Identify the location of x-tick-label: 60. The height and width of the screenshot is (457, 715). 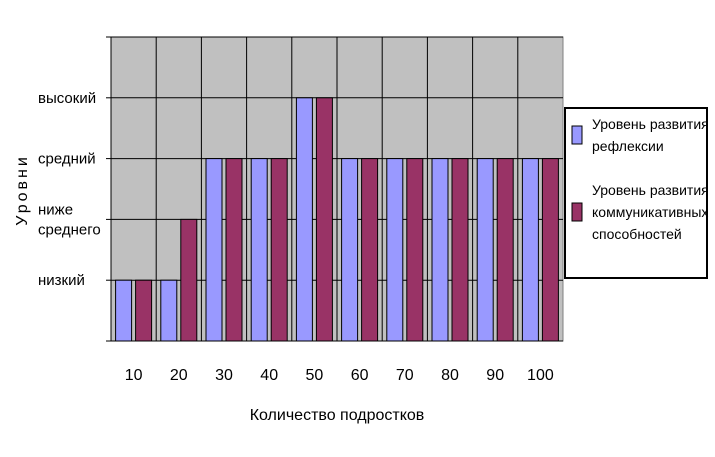
(360, 375).